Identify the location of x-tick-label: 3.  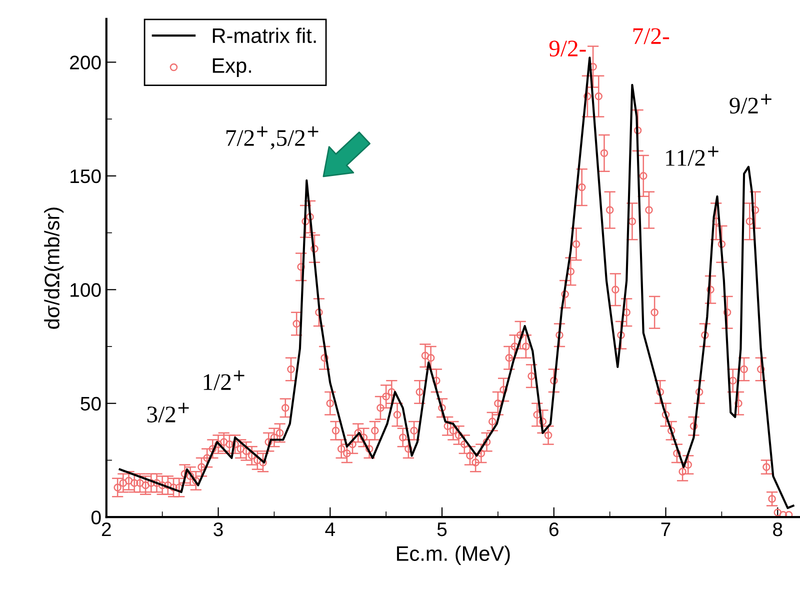
(218, 529).